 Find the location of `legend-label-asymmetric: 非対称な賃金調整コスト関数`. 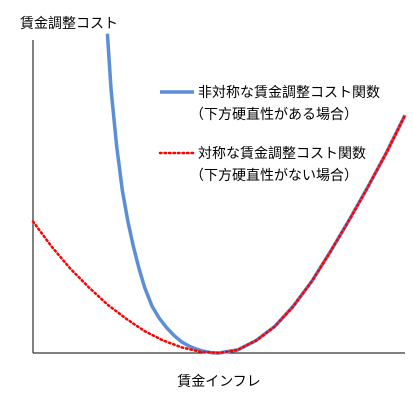

legend-label-asymmetric: 非対称な賃金調整コスト関数 is located at coordinates (289, 93).